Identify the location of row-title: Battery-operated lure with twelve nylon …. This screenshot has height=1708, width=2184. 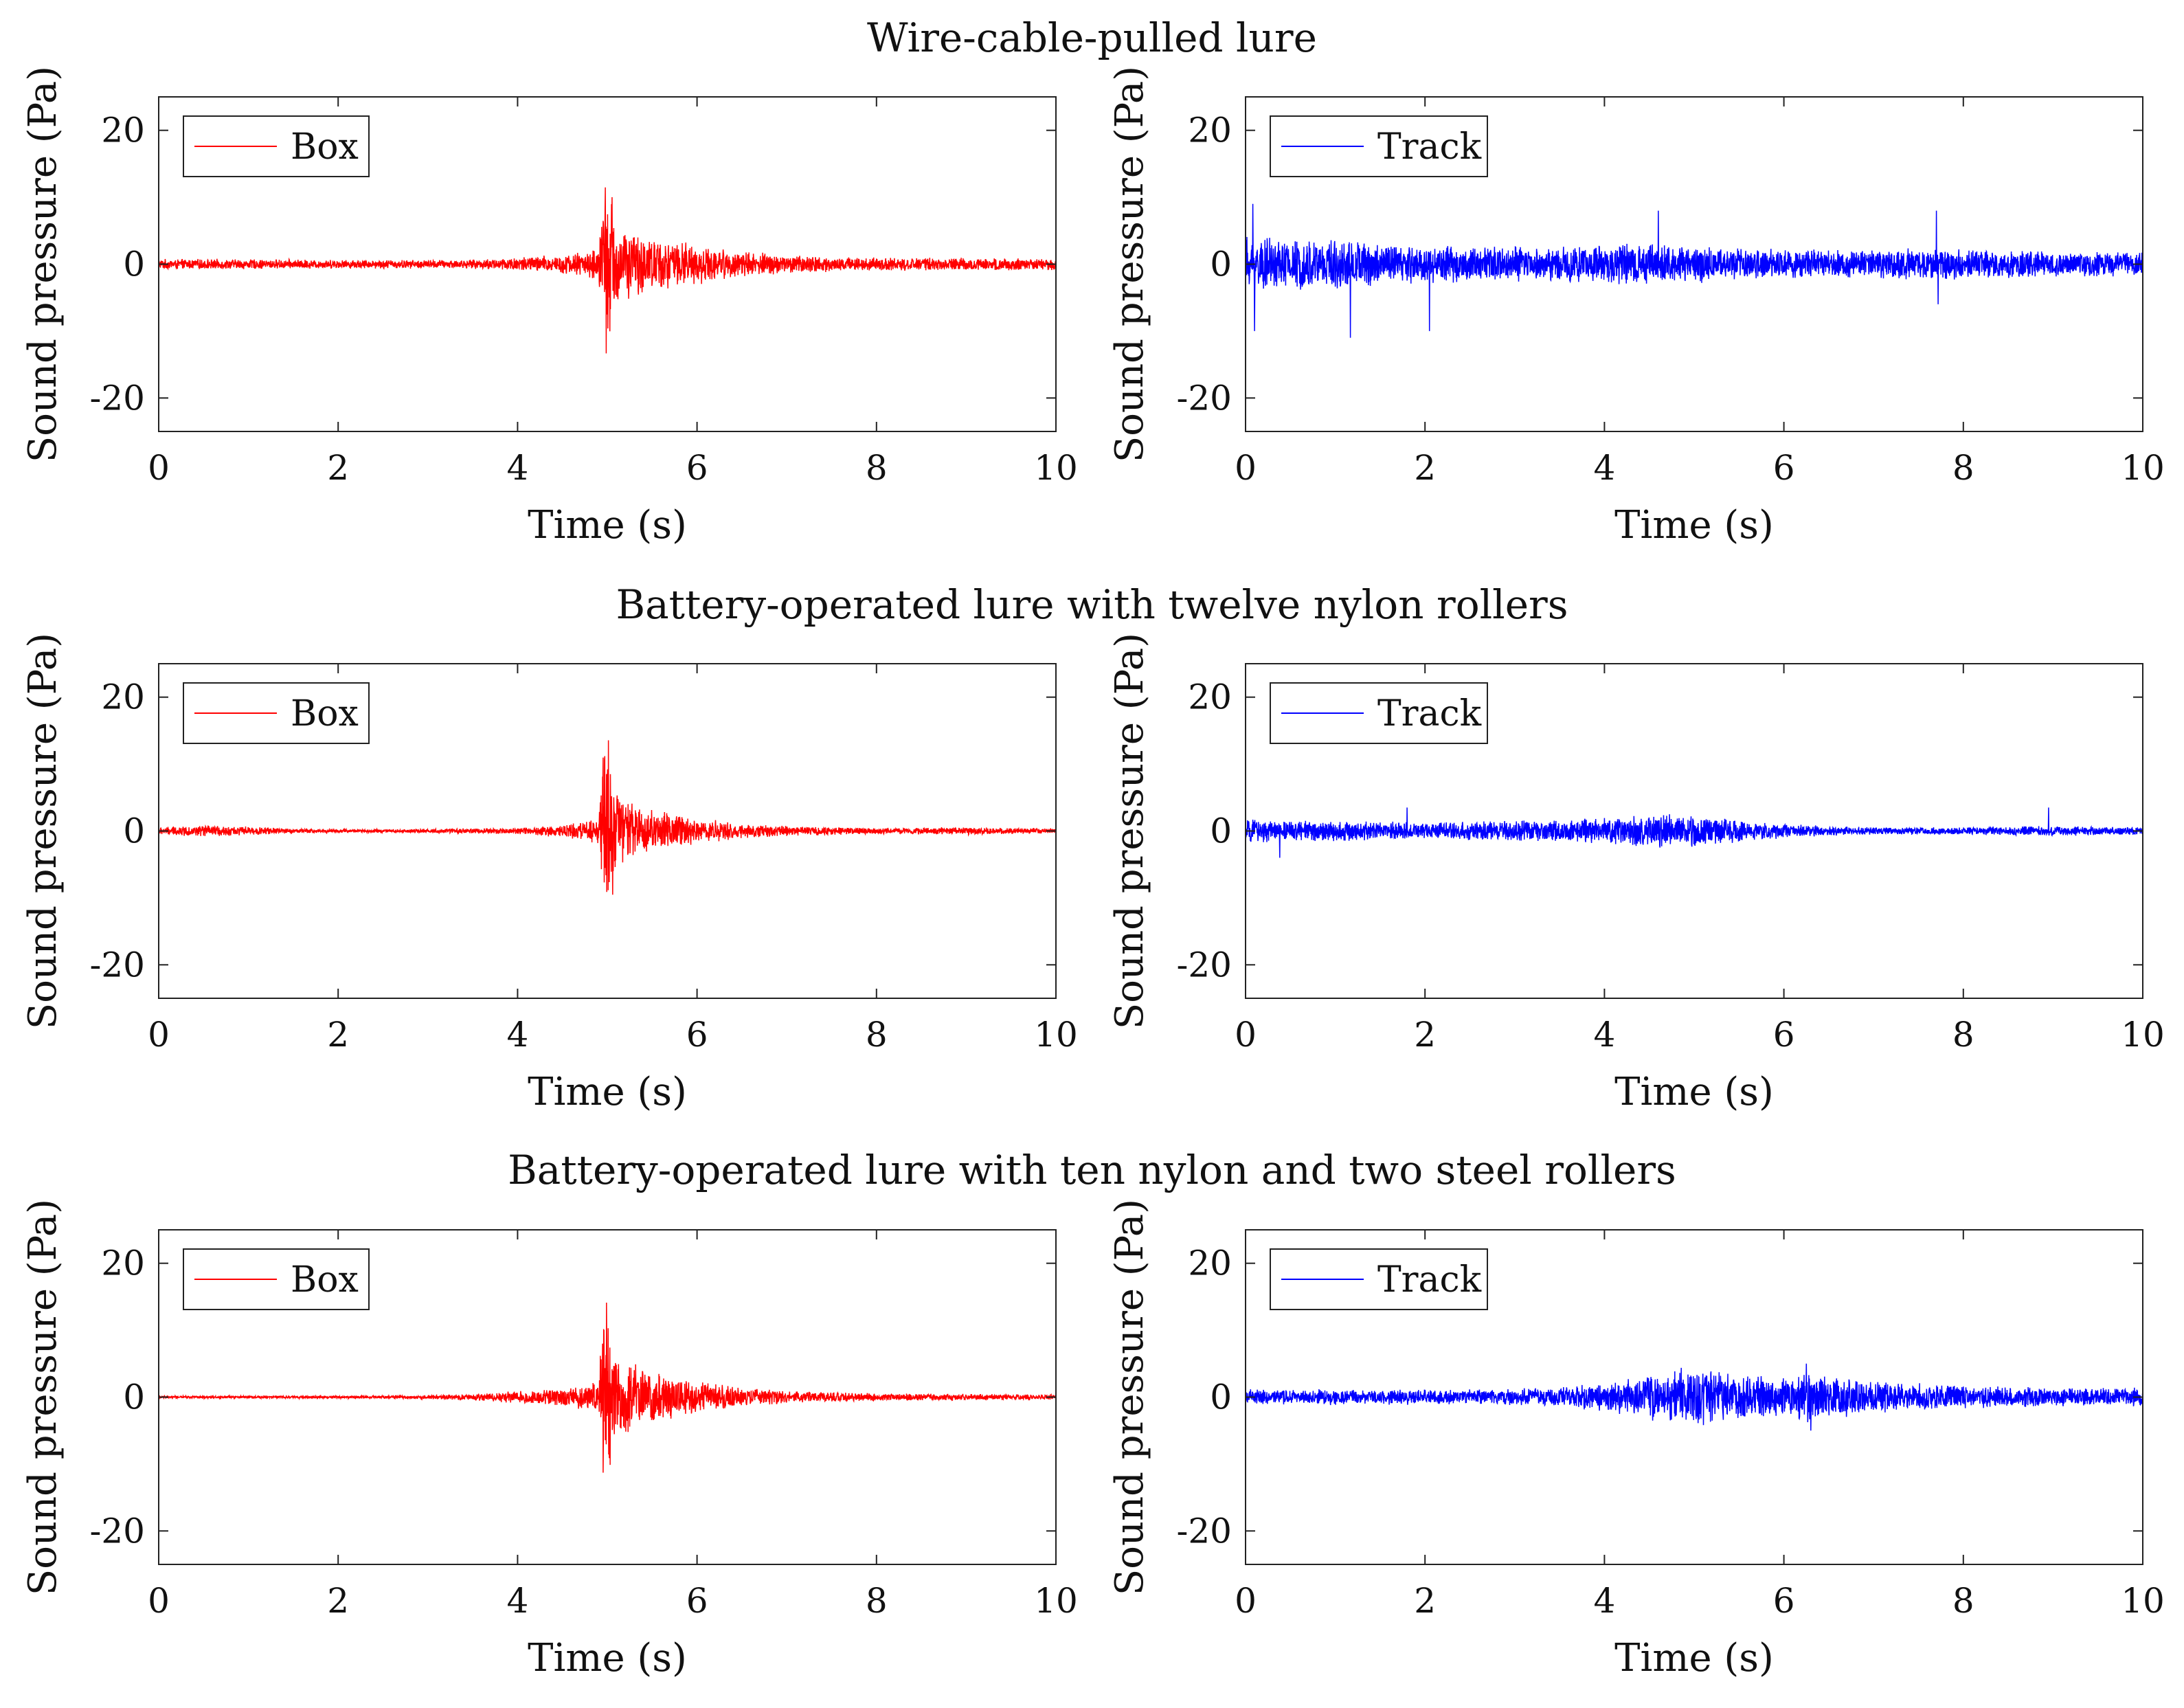
(1092, 604).